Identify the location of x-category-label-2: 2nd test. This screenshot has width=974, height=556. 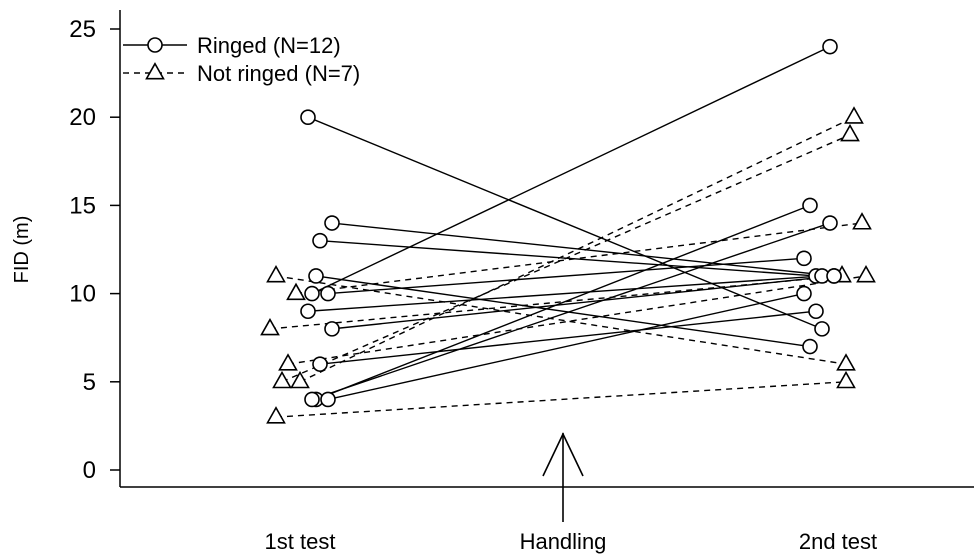
(838, 541).